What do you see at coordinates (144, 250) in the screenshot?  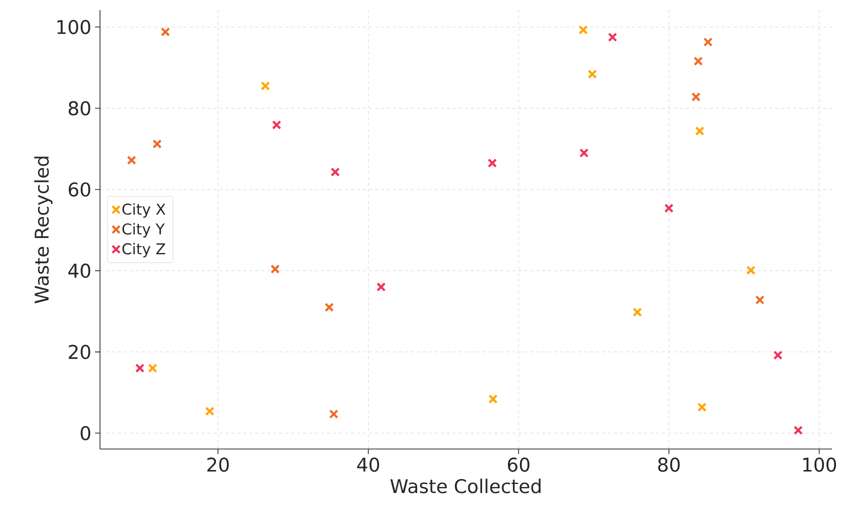 I see `legend-label: City Z` at bounding box center [144, 250].